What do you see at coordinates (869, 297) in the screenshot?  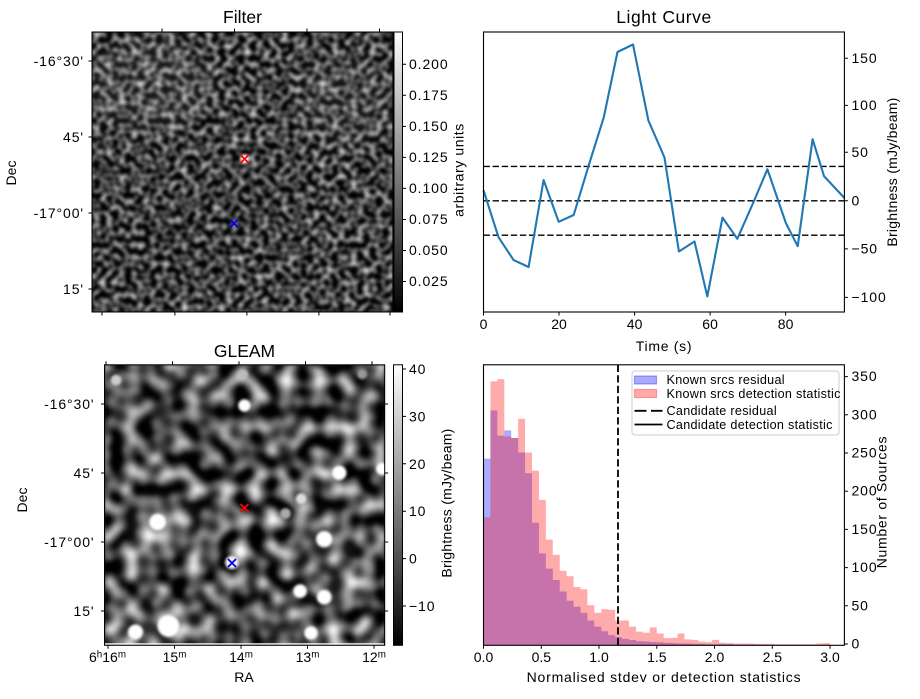 I see `svg-text: −100` at bounding box center [869, 297].